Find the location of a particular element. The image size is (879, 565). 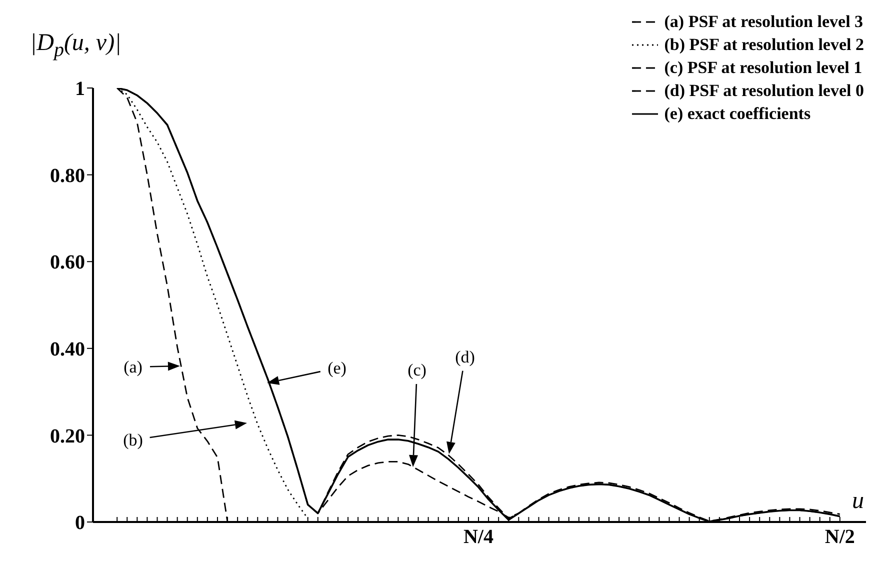

y-tick-label: 0 is located at coordinates (80, 523).